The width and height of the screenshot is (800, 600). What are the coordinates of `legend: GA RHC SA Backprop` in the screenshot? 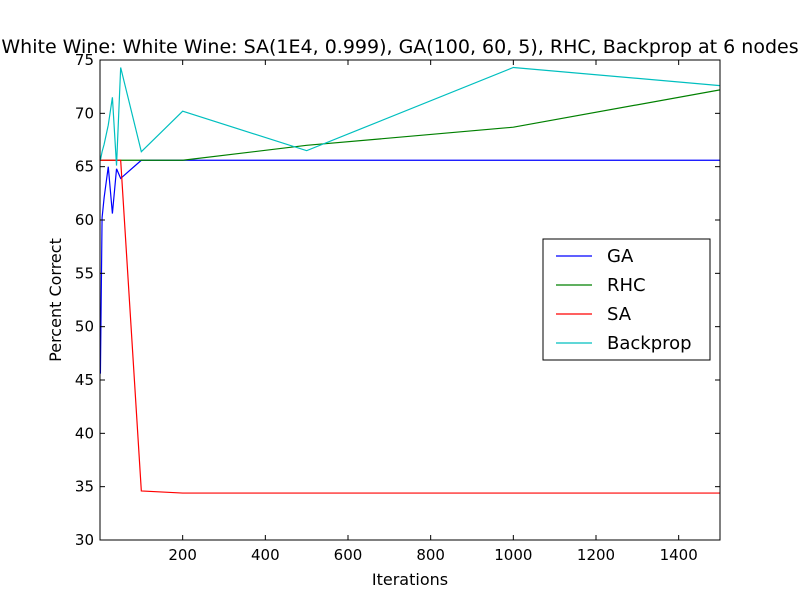 It's located at (626, 299).